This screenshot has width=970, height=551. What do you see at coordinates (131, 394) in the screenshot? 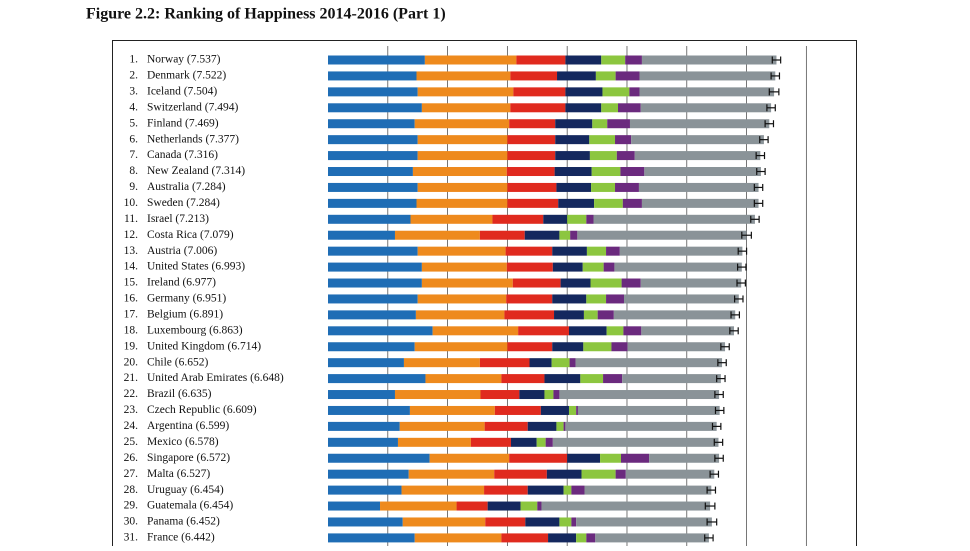
I see `rank-label: 22.` at bounding box center [131, 394].